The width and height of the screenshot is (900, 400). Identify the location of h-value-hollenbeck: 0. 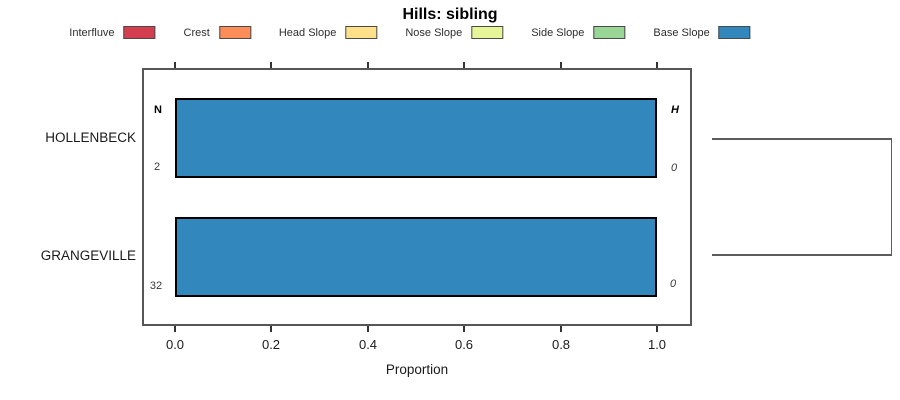
(674, 168).